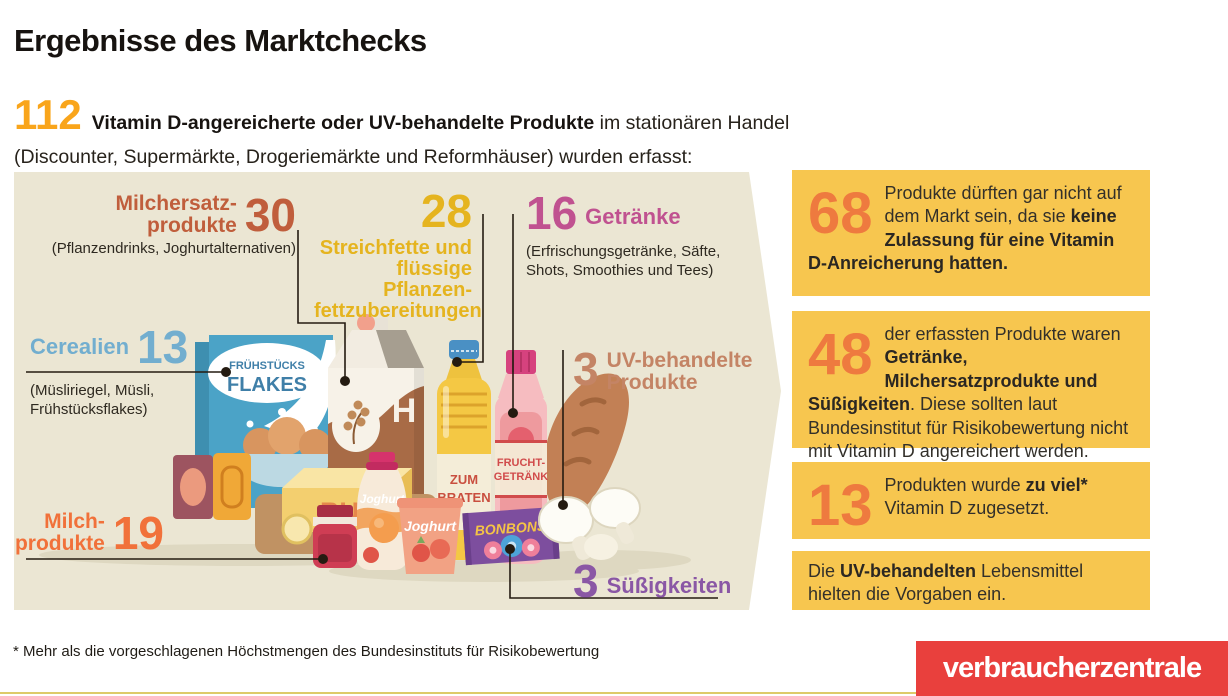  What do you see at coordinates (521, 463) in the screenshot?
I see `fruit-drink-label: FRUCHT-` at bounding box center [521, 463].